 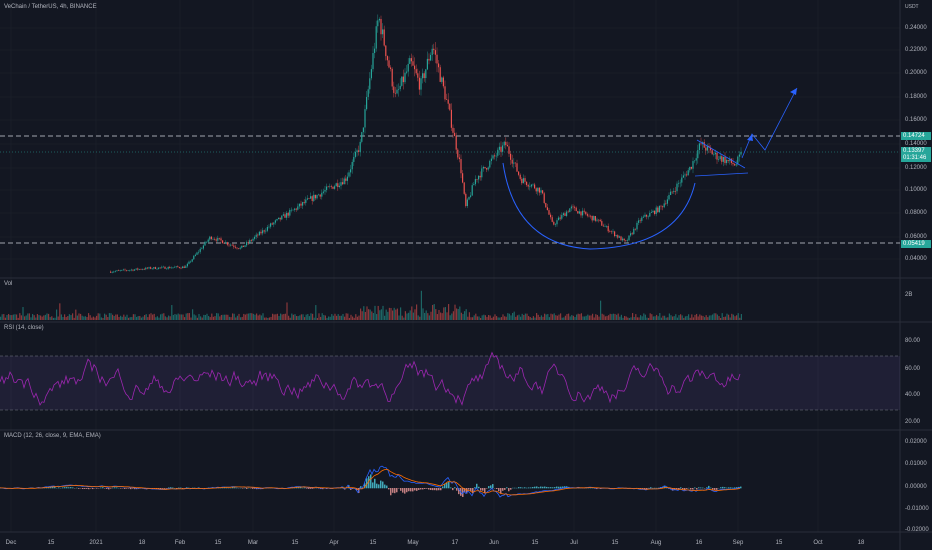 What do you see at coordinates (769, 123) in the screenshot?
I see `projection-arrow` at bounding box center [769, 123].